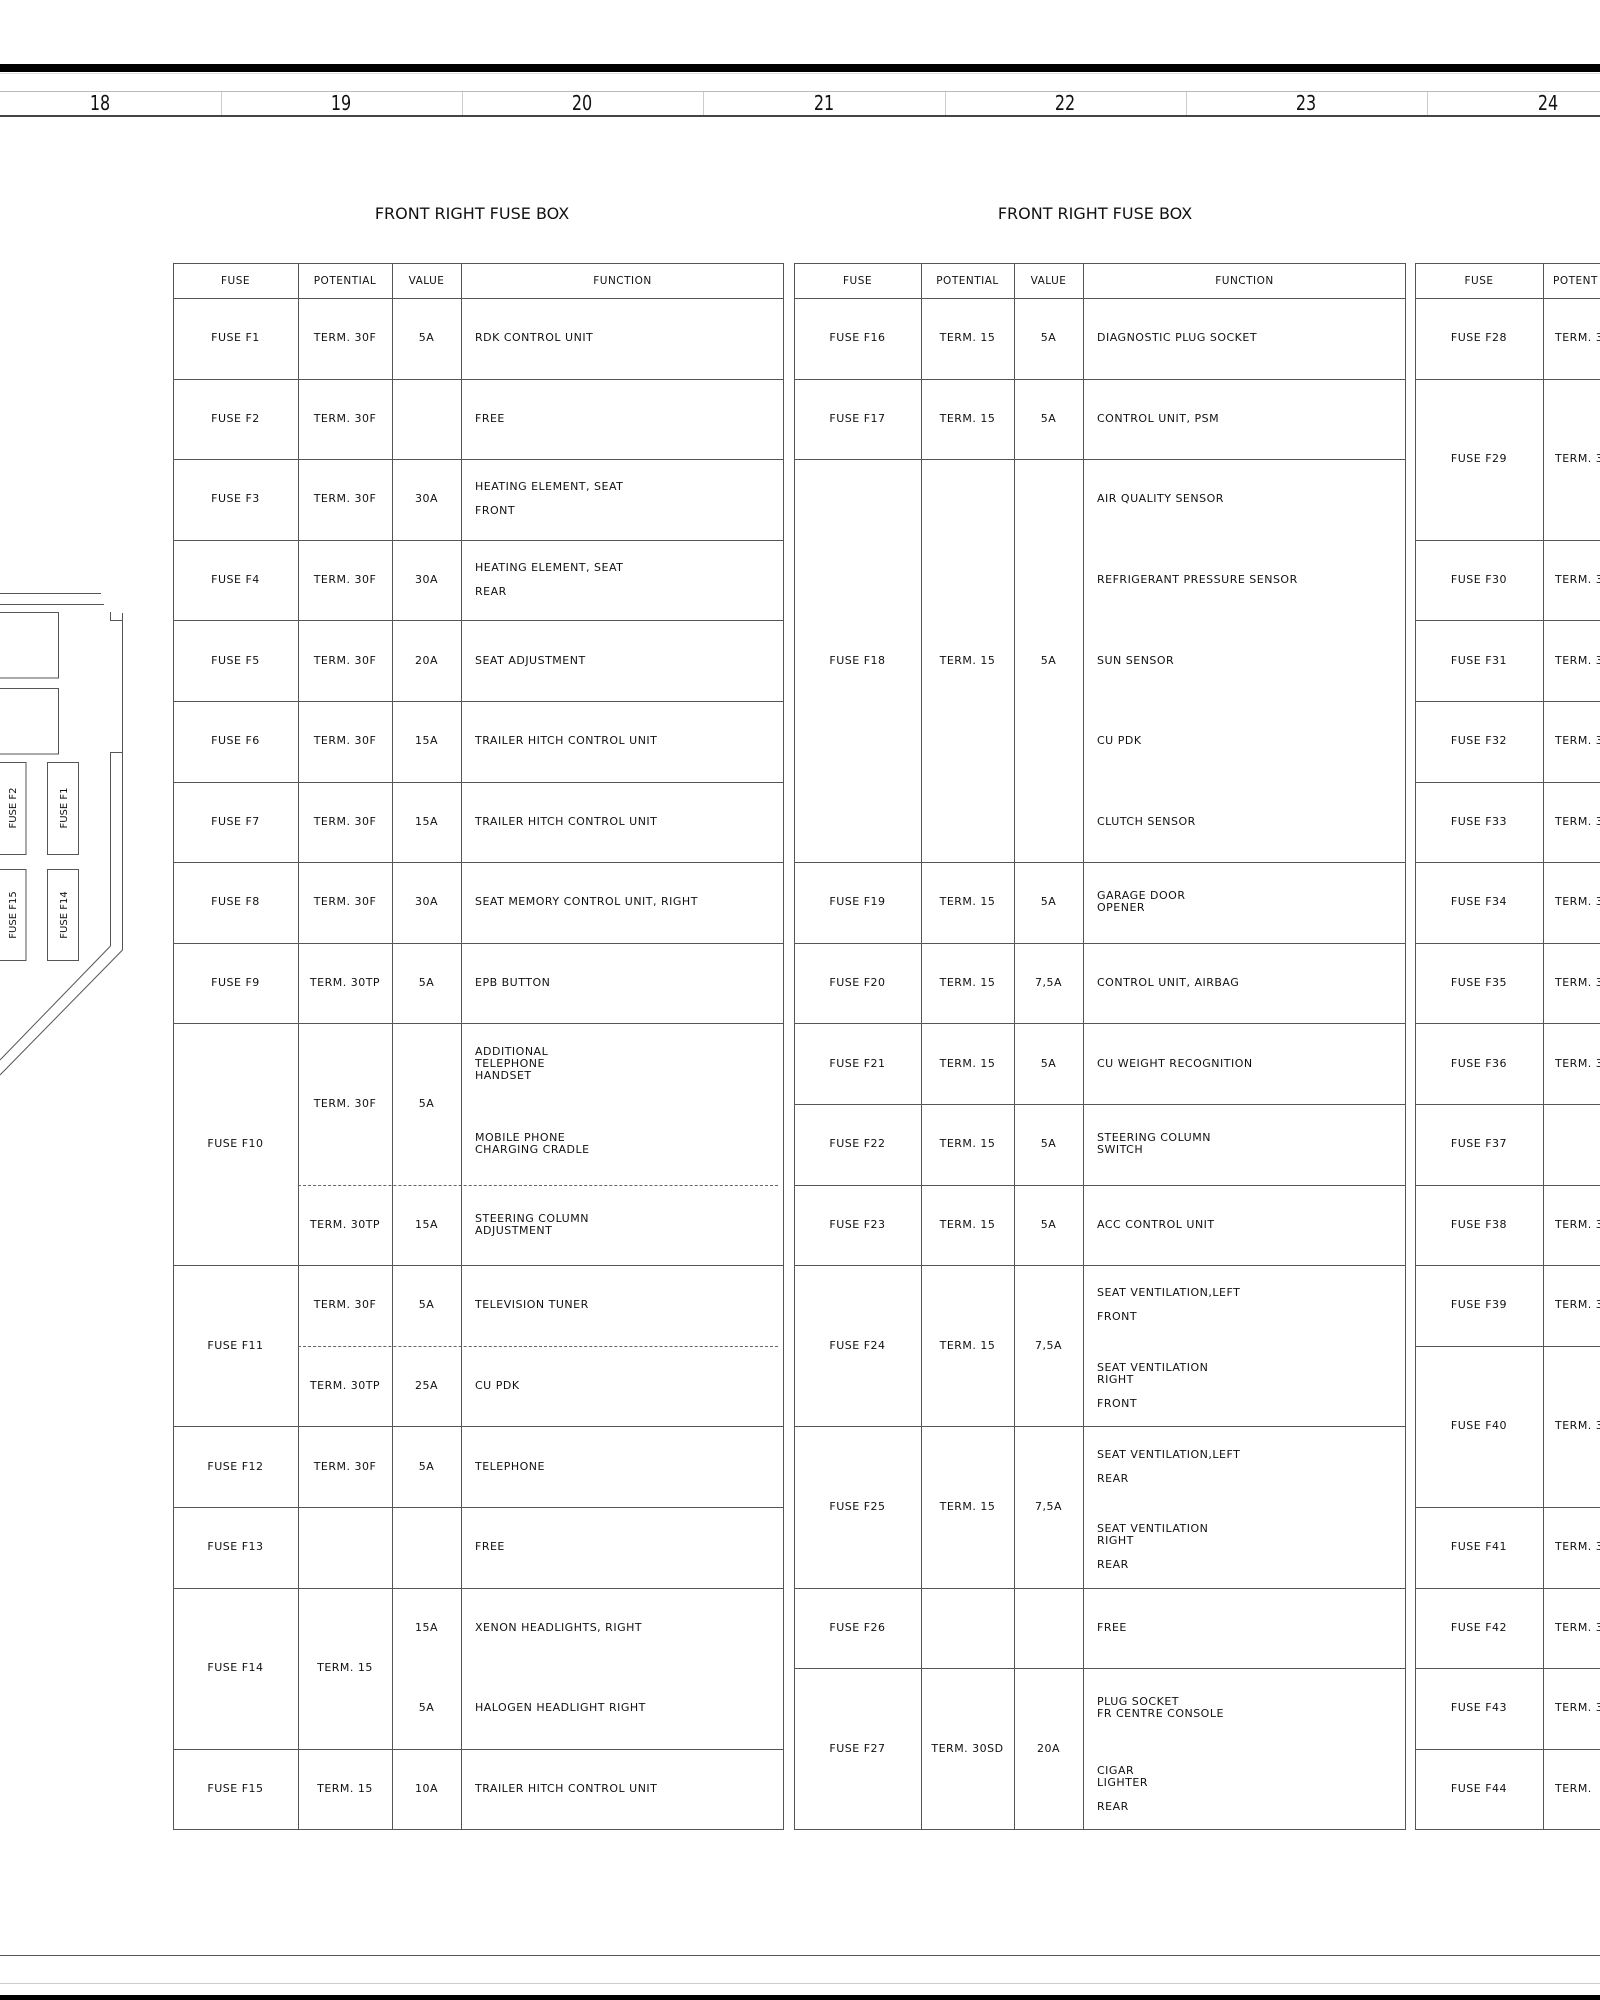 The width and height of the screenshot is (1600, 2000). What do you see at coordinates (532, 1305) in the screenshot?
I see `function-cell: TELEVISION TUNER` at bounding box center [532, 1305].